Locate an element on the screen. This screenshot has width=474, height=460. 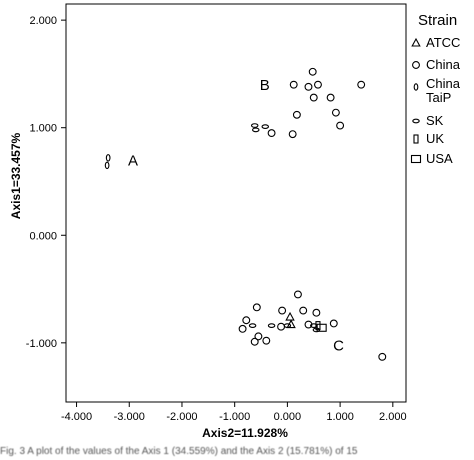
y-axis-title: Axis1=33.457% is located at coordinates (16, 175).